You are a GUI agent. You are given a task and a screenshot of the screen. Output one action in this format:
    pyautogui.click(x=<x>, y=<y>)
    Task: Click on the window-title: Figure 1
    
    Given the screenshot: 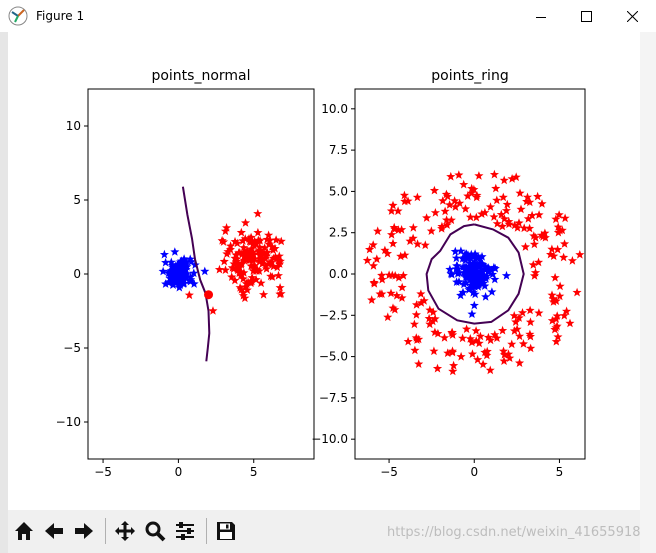 What is the action you would take?
    pyautogui.click(x=60, y=16)
    